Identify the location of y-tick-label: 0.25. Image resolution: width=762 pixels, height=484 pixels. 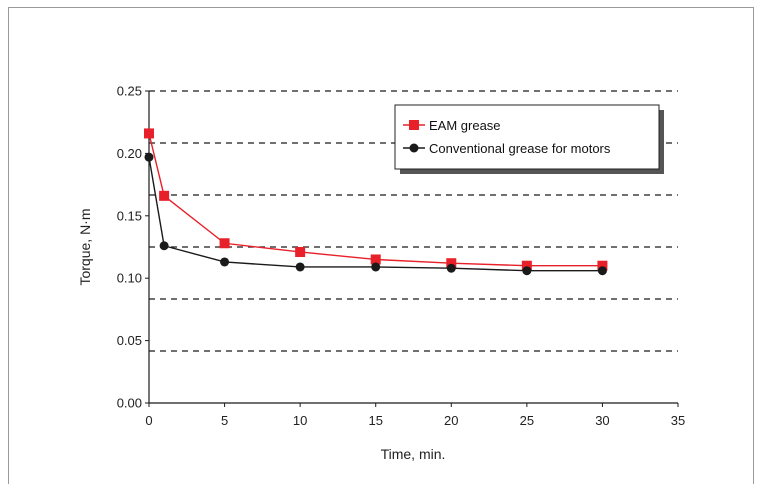
(129, 91).